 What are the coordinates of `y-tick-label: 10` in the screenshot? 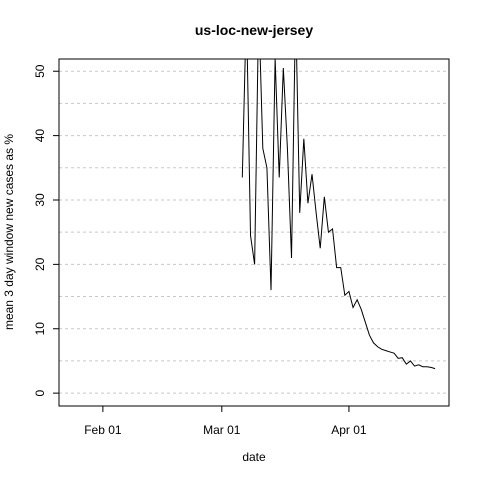 It's located at (40, 329).